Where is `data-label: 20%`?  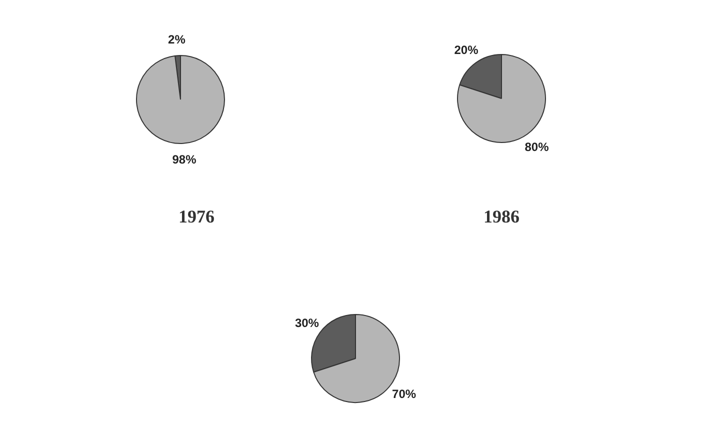
data-label: 20% is located at coordinates (466, 49).